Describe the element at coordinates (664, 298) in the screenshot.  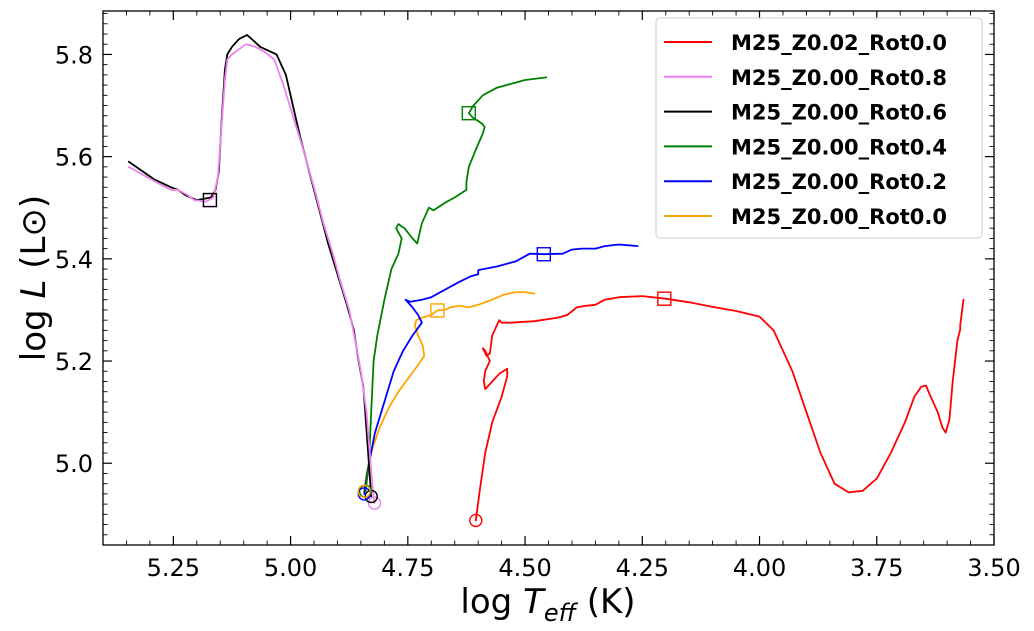
I see `square-marker-M25_Z0.02_Rot0.0` at that location.